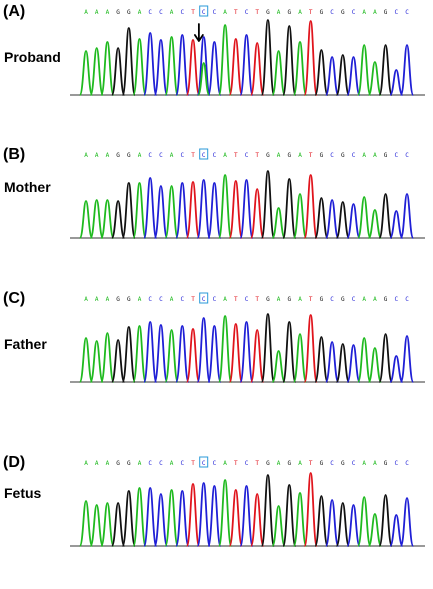  I want to click on panel-letter: (A), so click(14, 11).